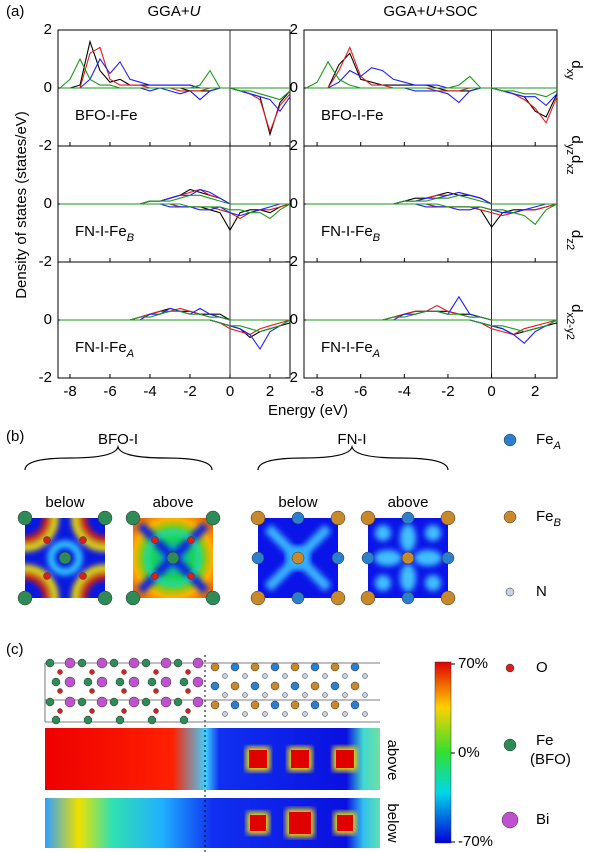  What do you see at coordinates (230, 391) in the screenshot?
I see `x-tick-label: 0` at bounding box center [230, 391].